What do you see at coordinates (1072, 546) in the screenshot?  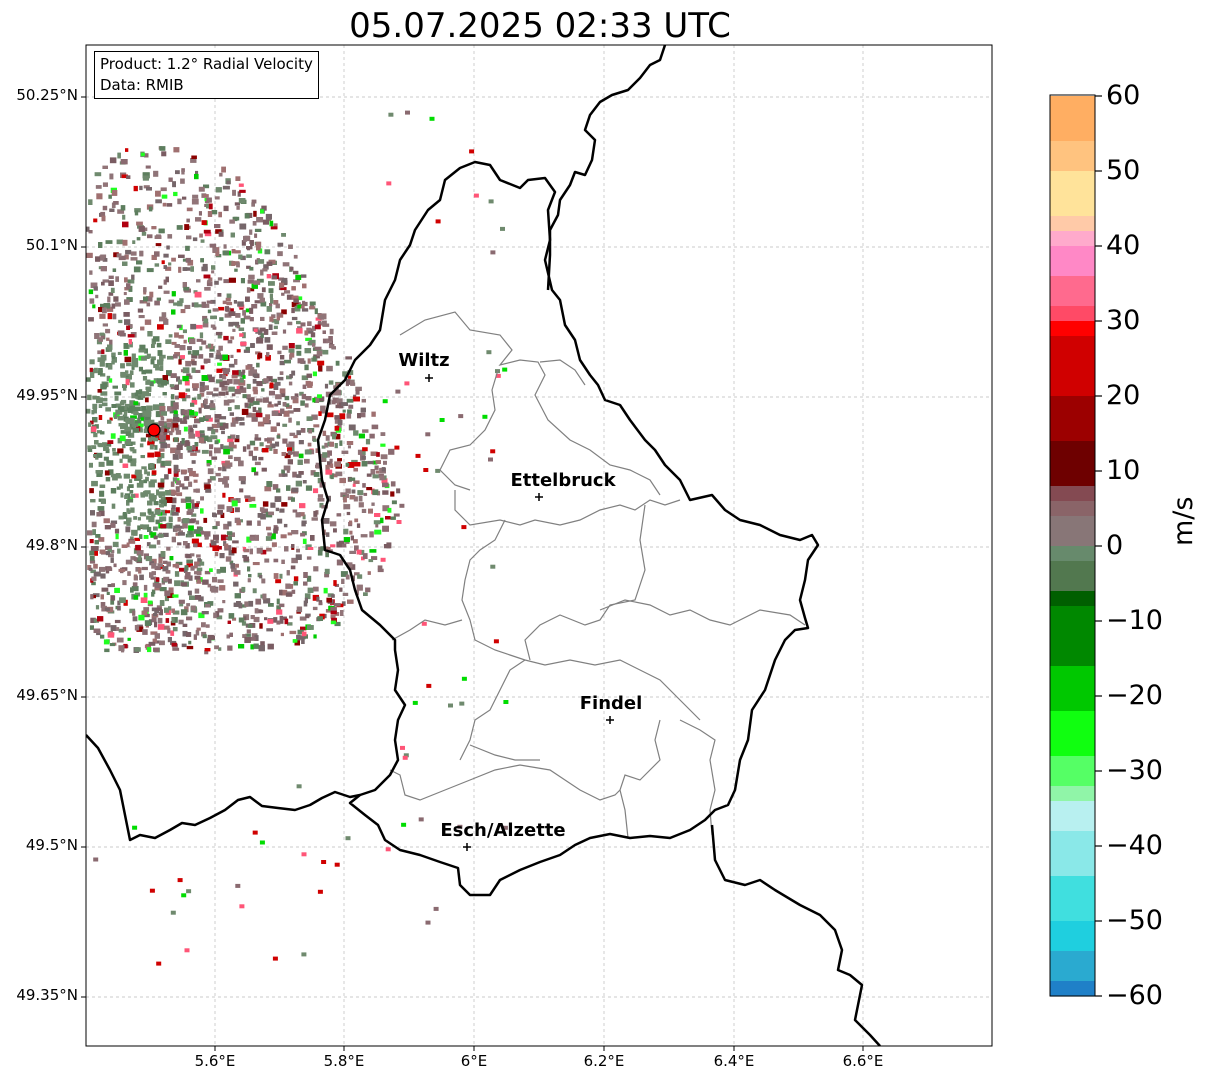 I see `colorbar` at bounding box center [1072, 546].